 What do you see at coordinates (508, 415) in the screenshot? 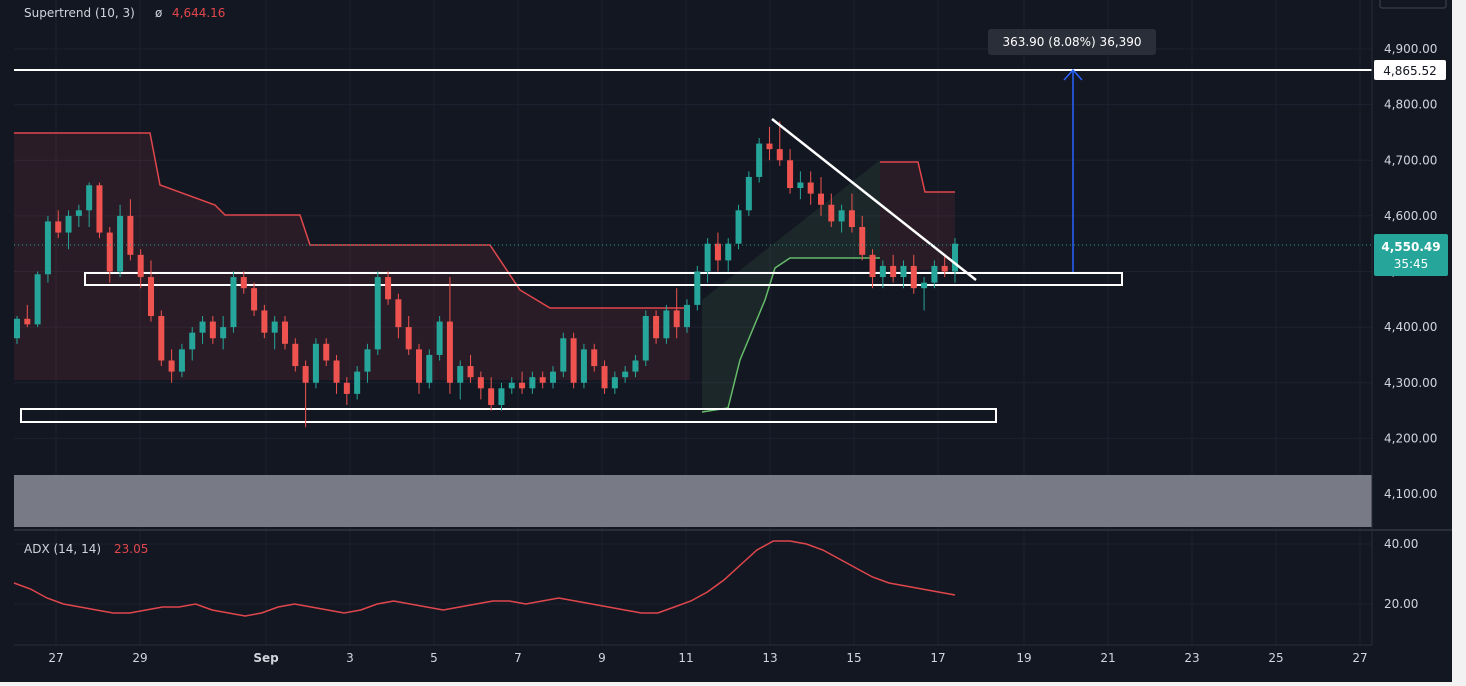
I see `support-box-lower` at bounding box center [508, 415].